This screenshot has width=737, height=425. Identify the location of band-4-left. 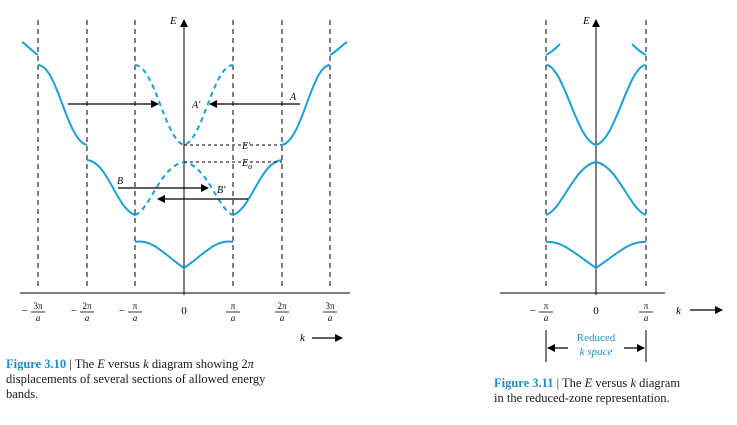
(30, 48).